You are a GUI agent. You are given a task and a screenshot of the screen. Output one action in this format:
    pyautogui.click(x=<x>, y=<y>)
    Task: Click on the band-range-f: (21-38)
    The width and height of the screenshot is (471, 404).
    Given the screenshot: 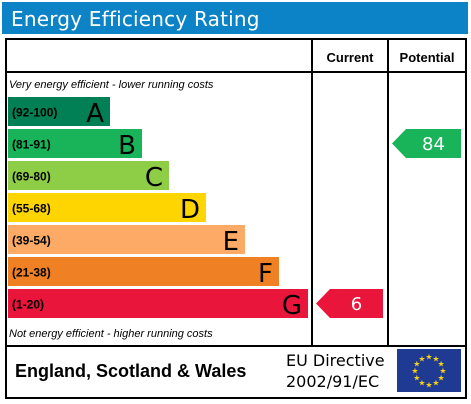 What is the action you would take?
    pyautogui.click(x=31, y=273)
    